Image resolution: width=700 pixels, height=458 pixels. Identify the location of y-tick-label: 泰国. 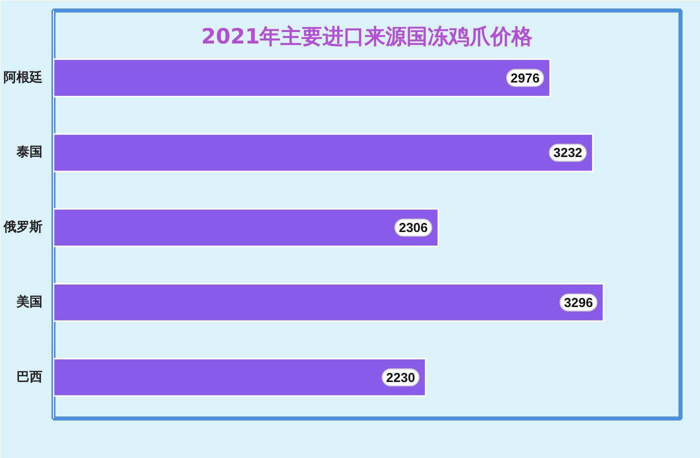
(29, 152).